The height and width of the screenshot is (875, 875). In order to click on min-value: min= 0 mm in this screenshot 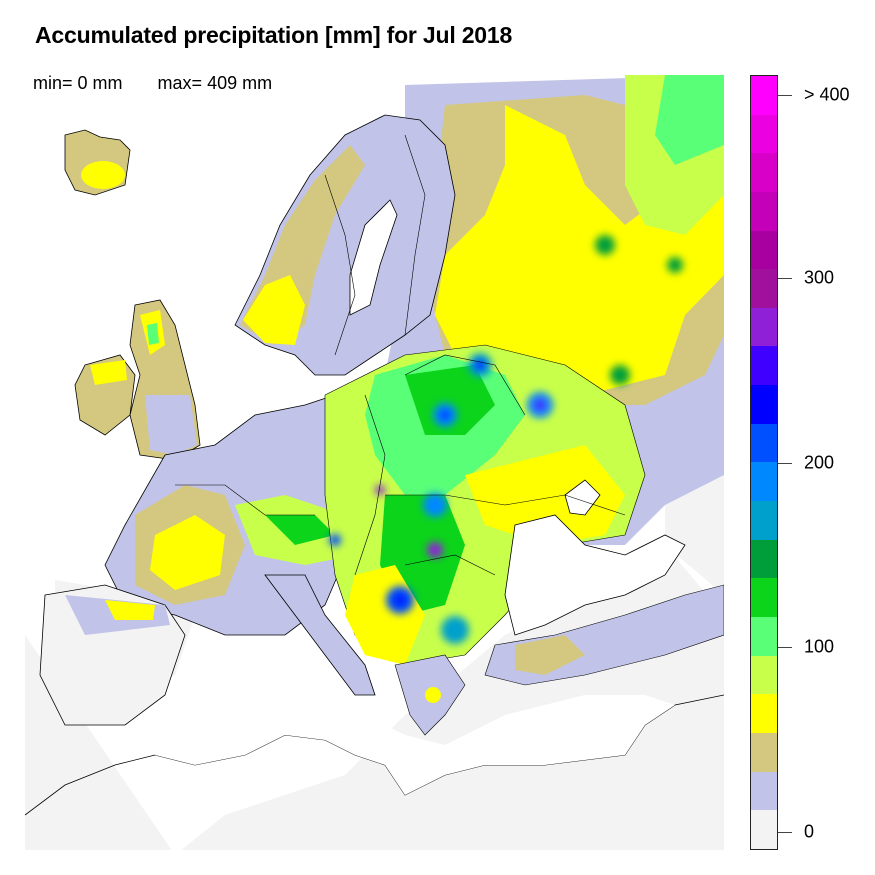, I will do `click(78, 83)`.